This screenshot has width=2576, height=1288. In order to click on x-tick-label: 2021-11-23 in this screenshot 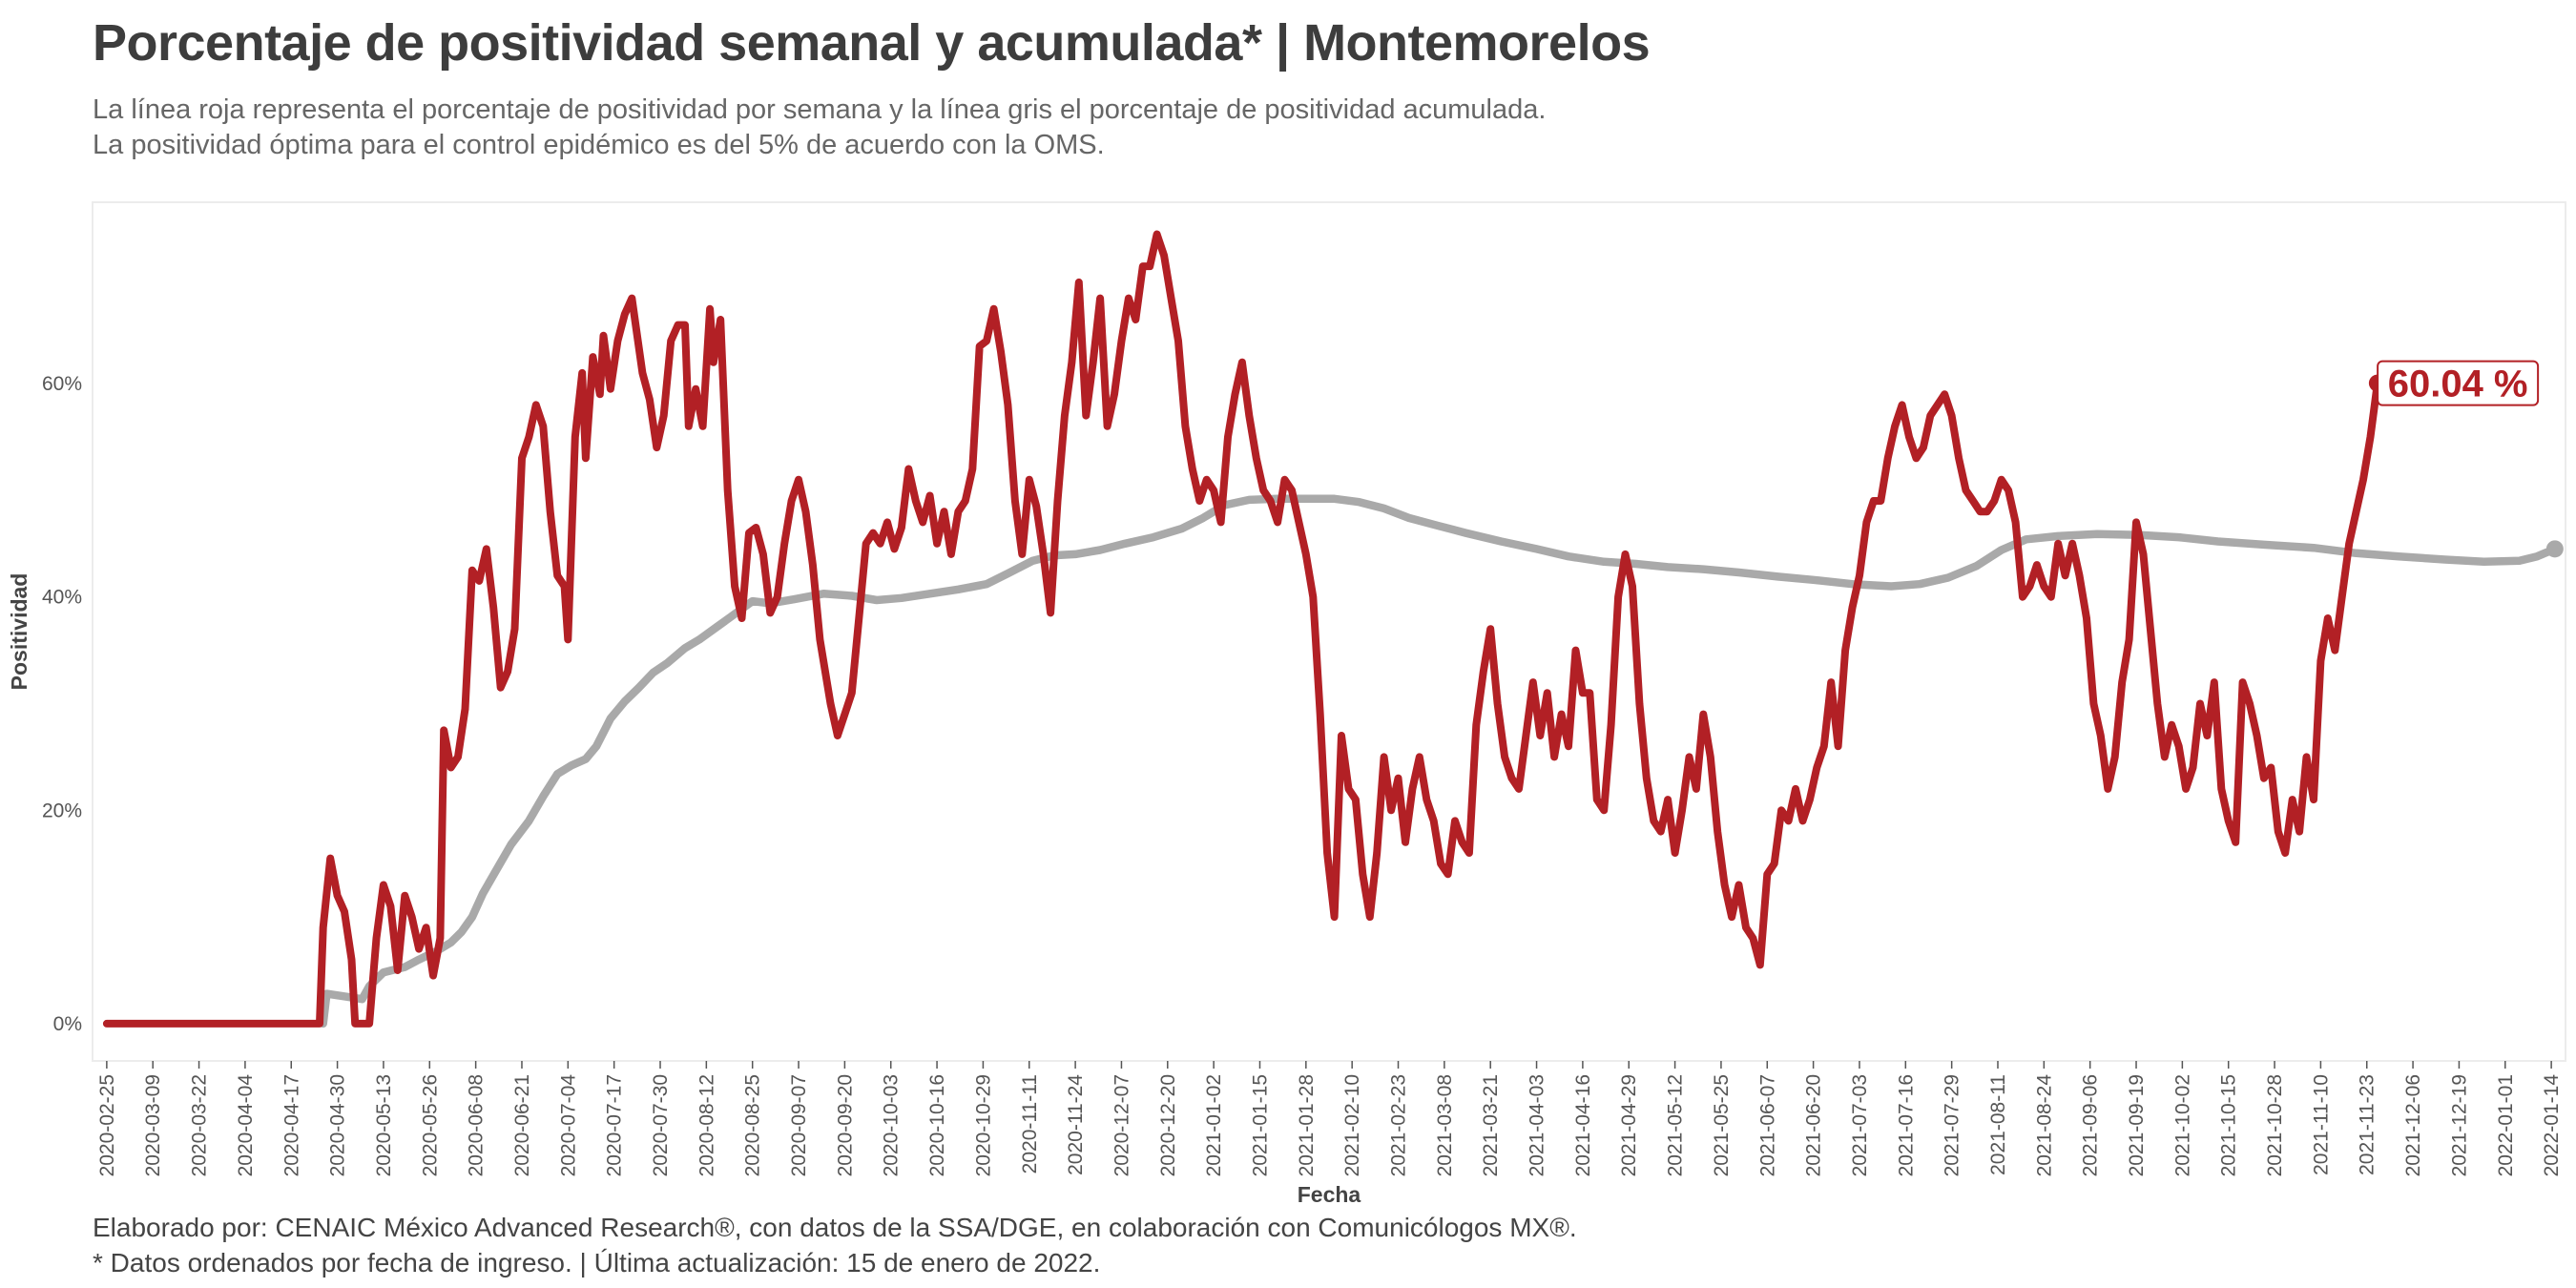, I will do `click(2368, 1124)`.